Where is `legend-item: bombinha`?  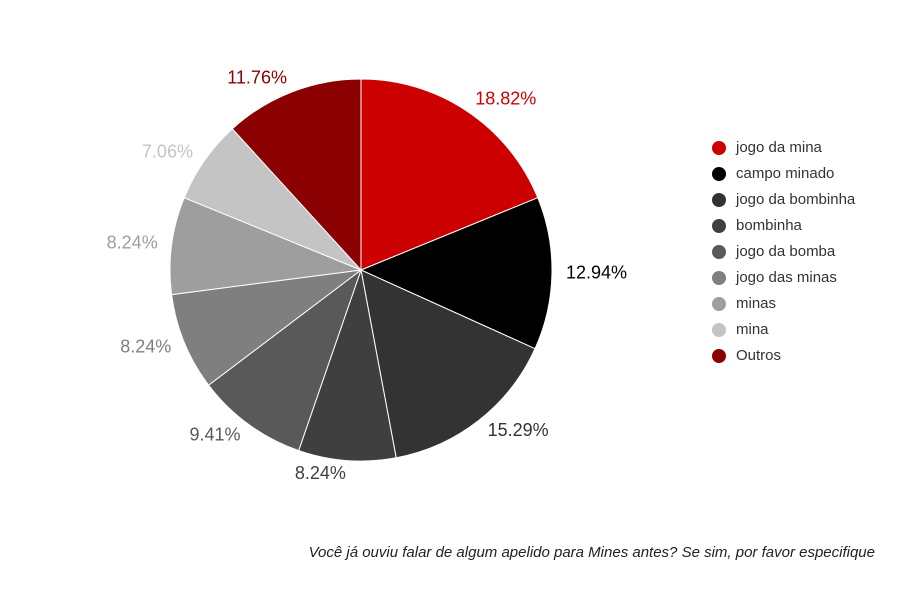
legend-item: bombinha is located at coordinates (792, 226).